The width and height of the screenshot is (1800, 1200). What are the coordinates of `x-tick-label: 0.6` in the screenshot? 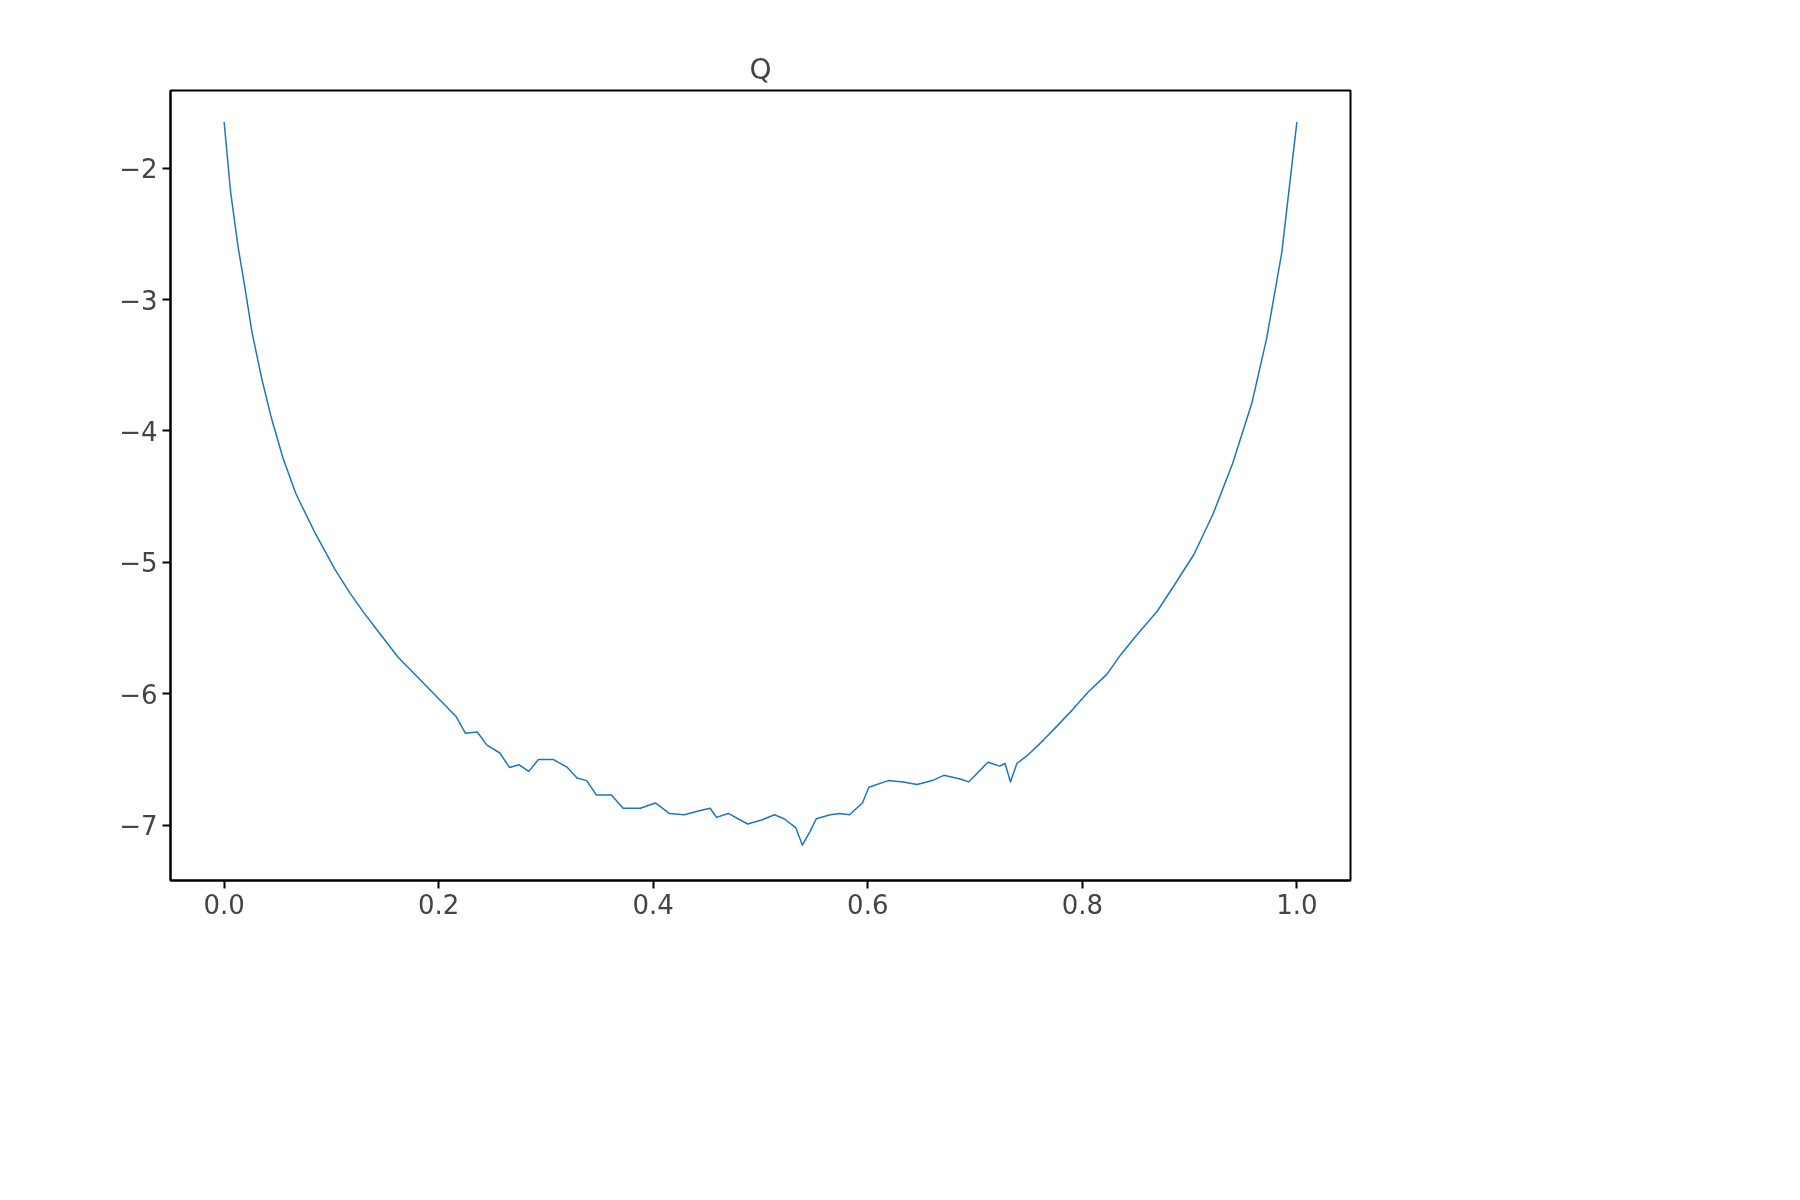 It's located at (868, 904).